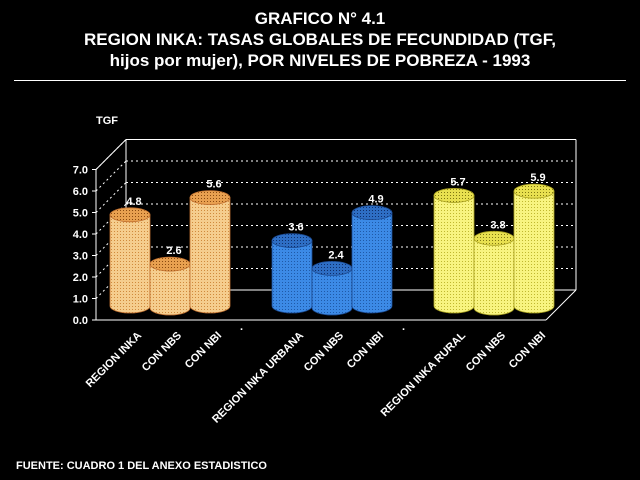 Image resolution: width=640 pixels, height=480 pixels. Describe the element at coordinates (537, 178) in the screenshot. I see `data-label: 5.9` at that location.